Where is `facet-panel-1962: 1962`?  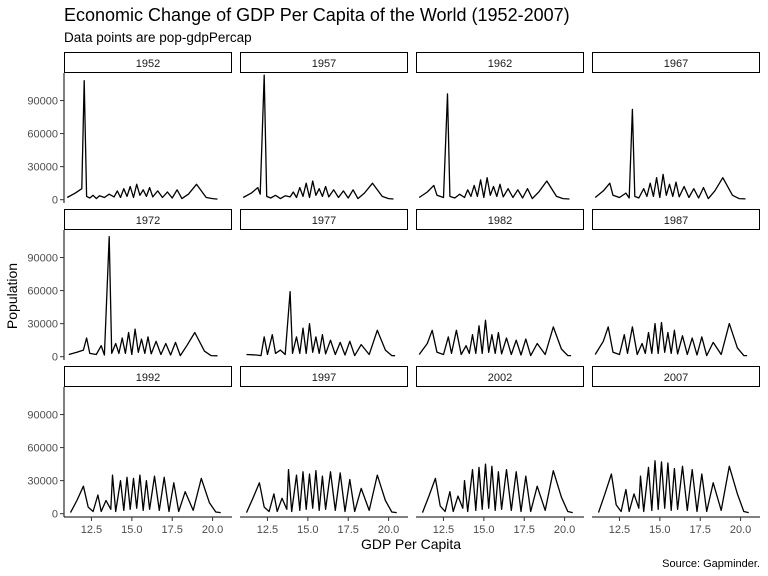 facet-panel-1962: 1962 is located at coordinates (500, 126).